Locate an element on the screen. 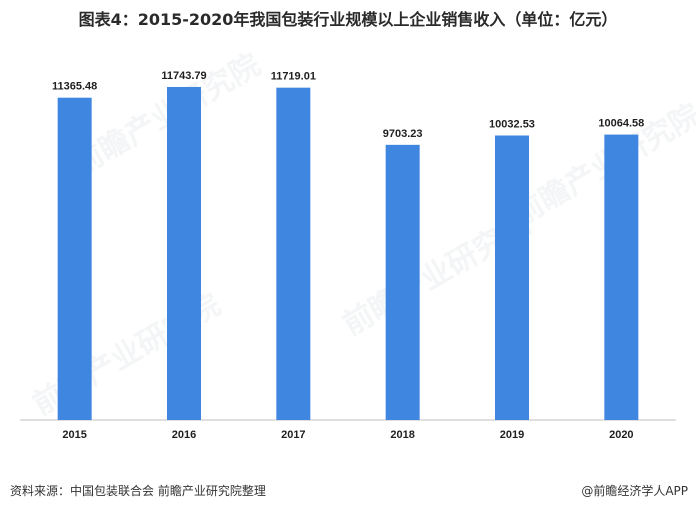 The height and width of the screenshot is (511, 696). bar-2019 is located at coordinates (512, 277).